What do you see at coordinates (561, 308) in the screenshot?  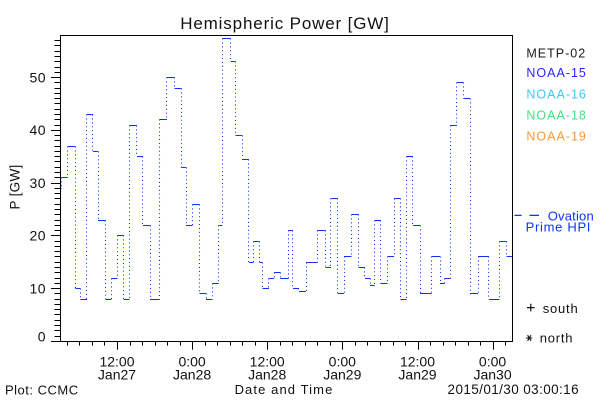 I see `svg-text: south` at bounding box center [561, 308].